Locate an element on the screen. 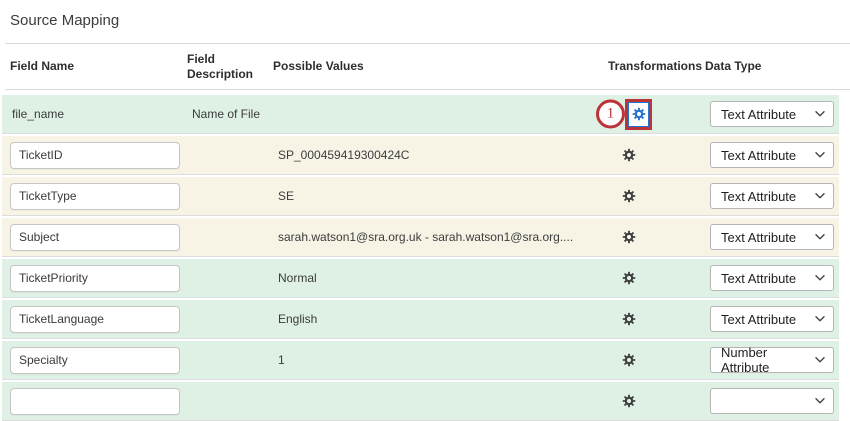 The width and height of the screenshot is (850, 421). column-header-possible-values: Possible Values is located at coordinates (318, 66).